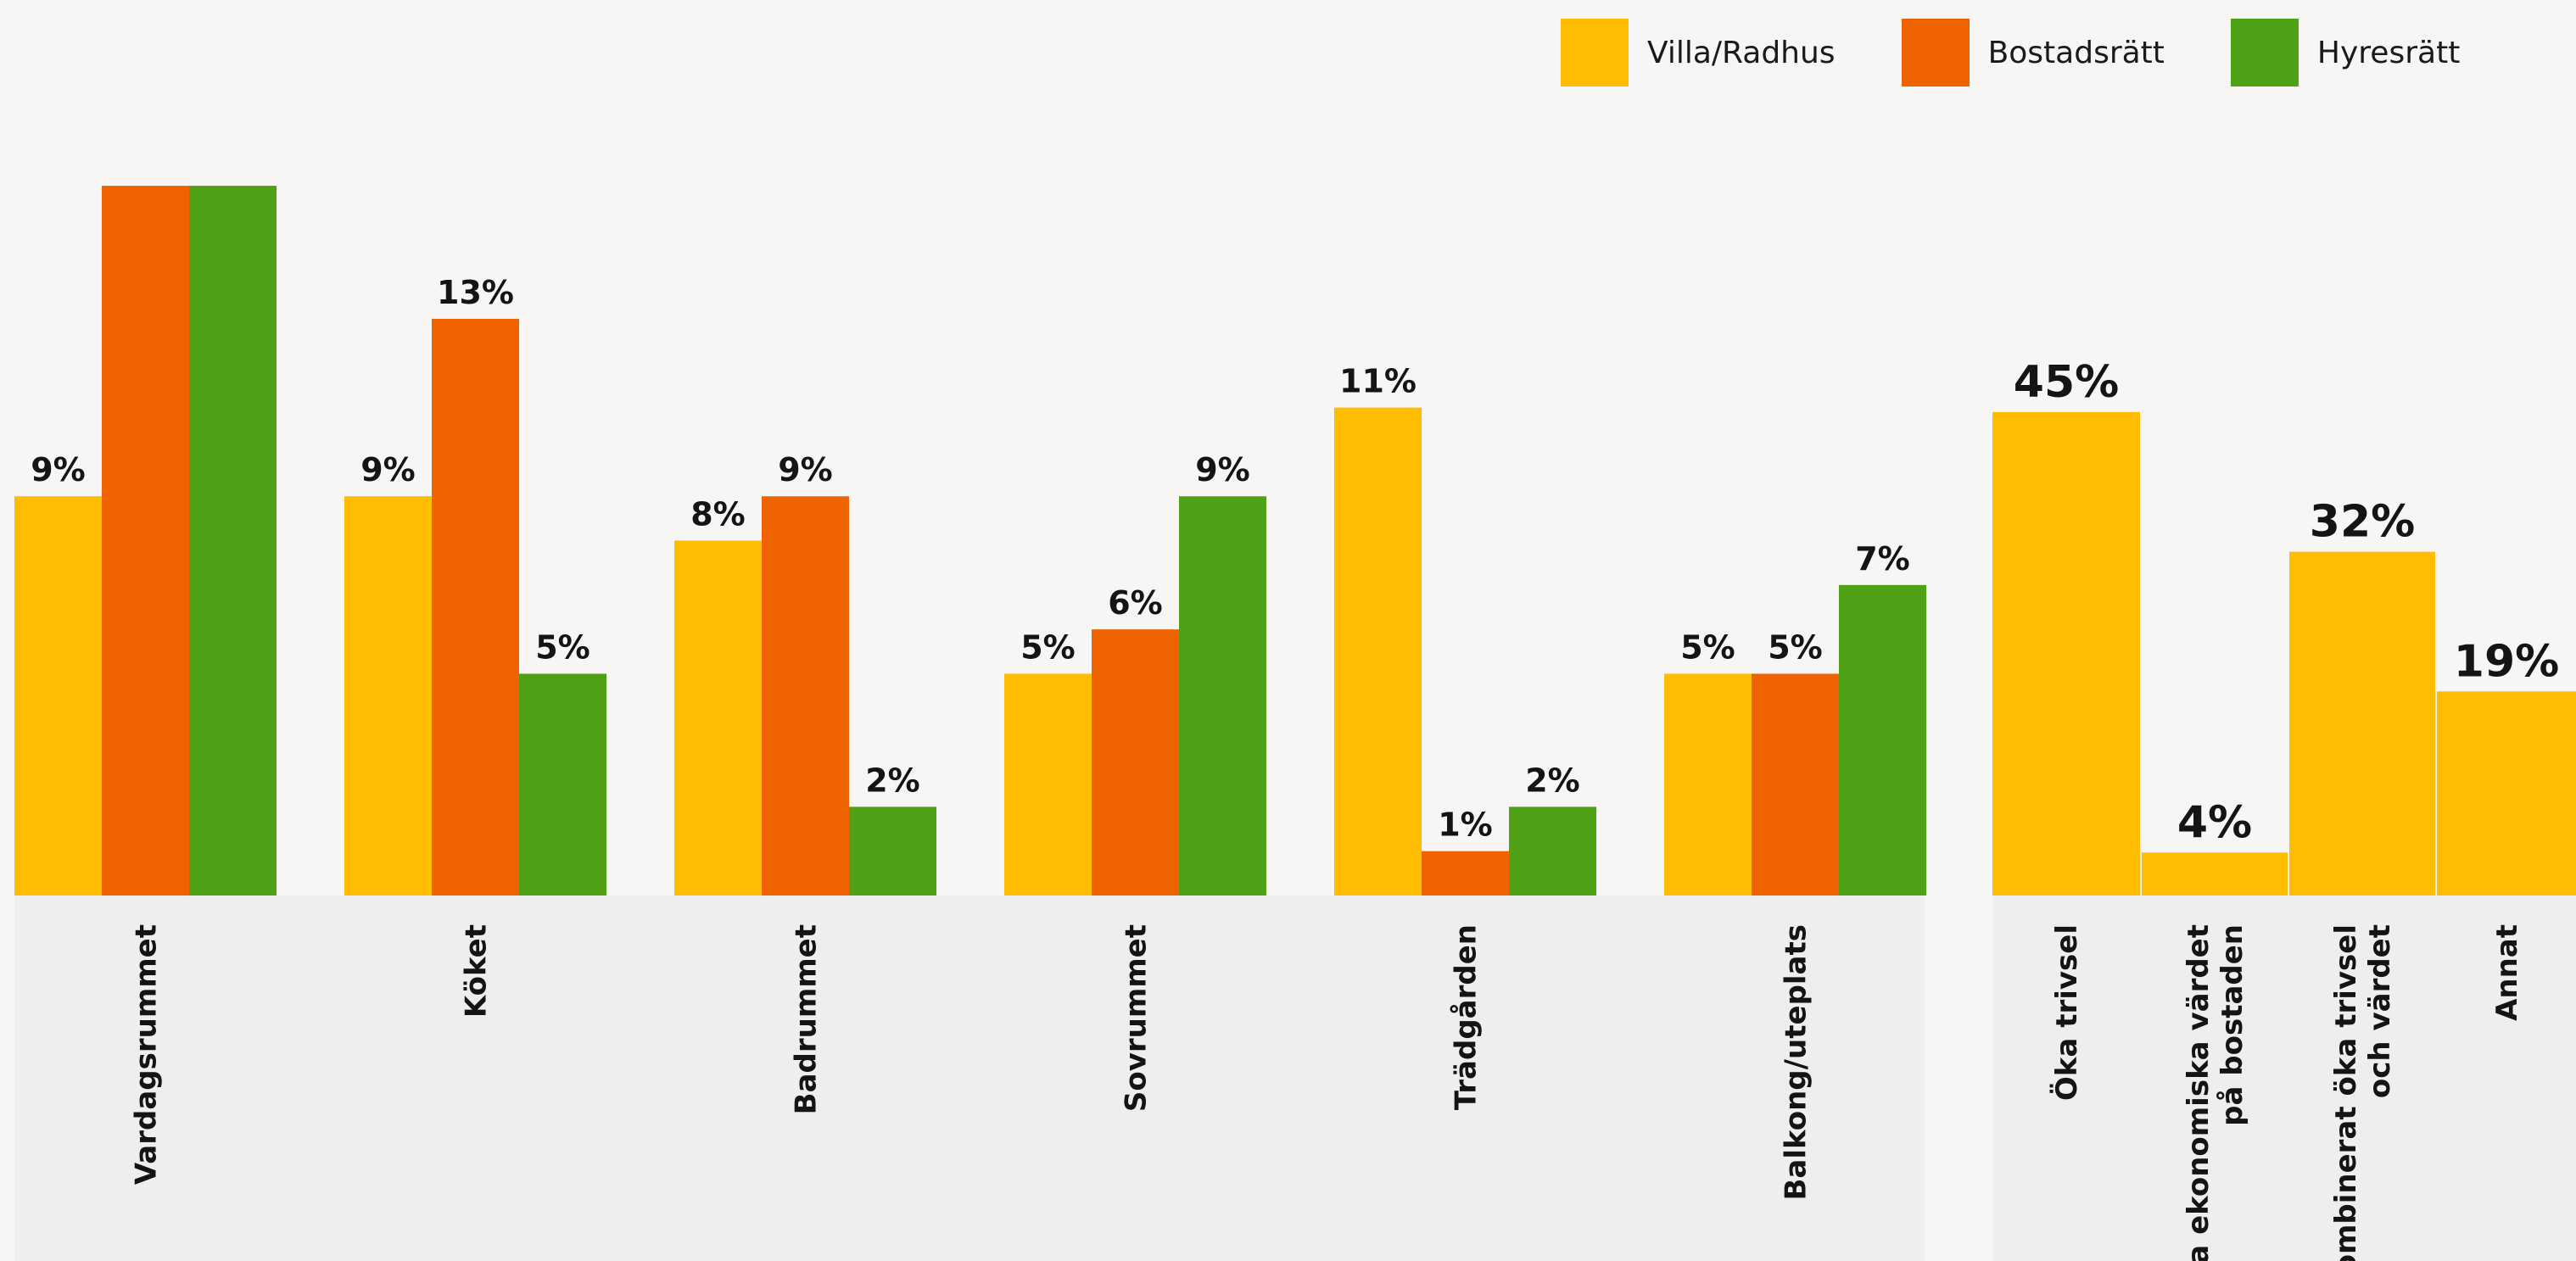 The width and height of the screenshot is (2576, 1261). I want to click on legend-label-hyresratt: Hyresrätt, so click(2388, 52).